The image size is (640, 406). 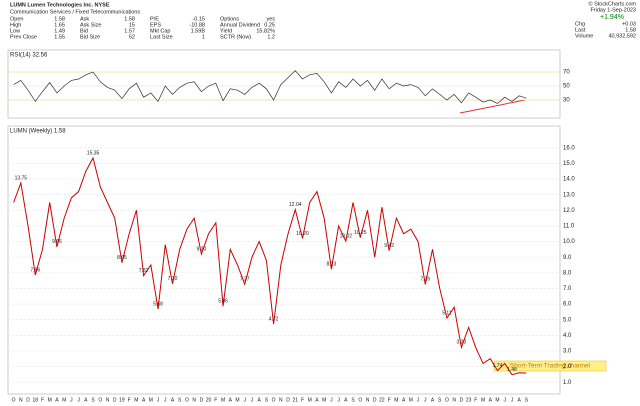 What do you see at coordinates (271, 37) in the screenshot?
I see `field-value: 1.2` at bounding box center [271, 37].